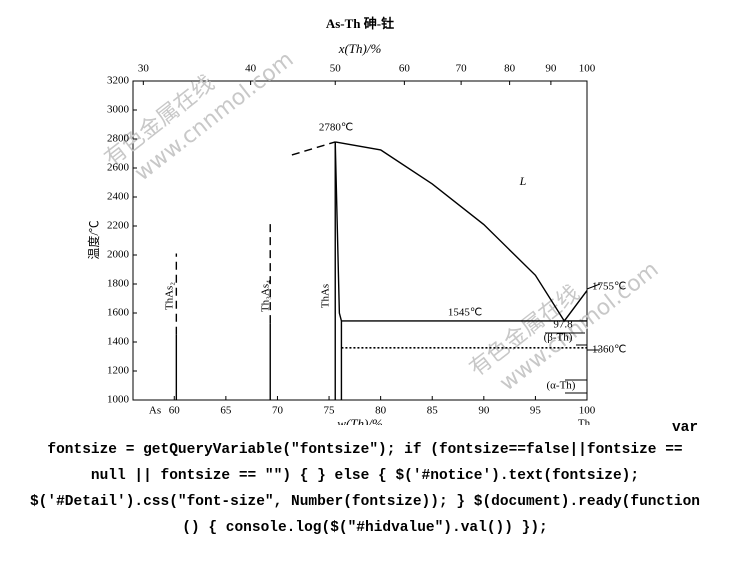 The image size is (730, 579). I want to click on annotation: (β-Th), so click(558, 338).